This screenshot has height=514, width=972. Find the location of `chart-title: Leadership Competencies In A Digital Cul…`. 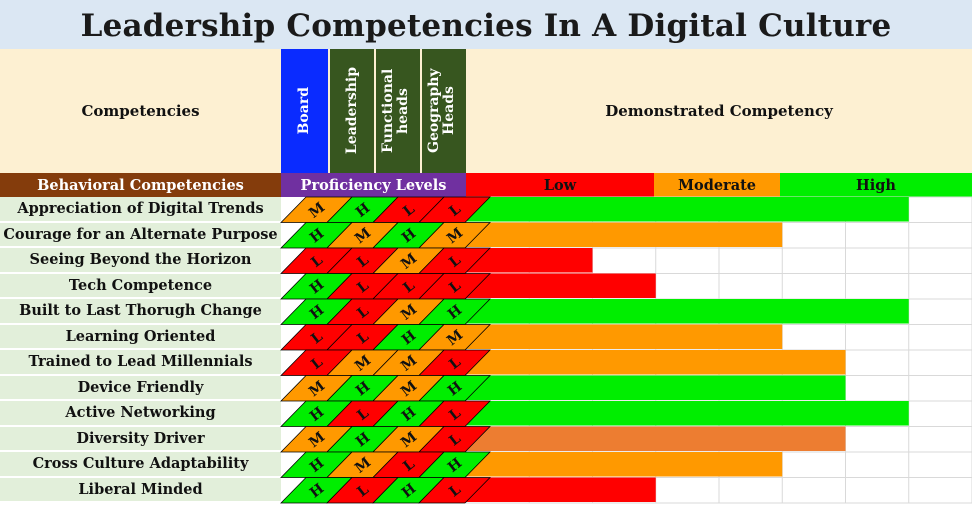

chart-title: Leadership Competencies In A Digital Cul… is located at coordinates (486, 24).